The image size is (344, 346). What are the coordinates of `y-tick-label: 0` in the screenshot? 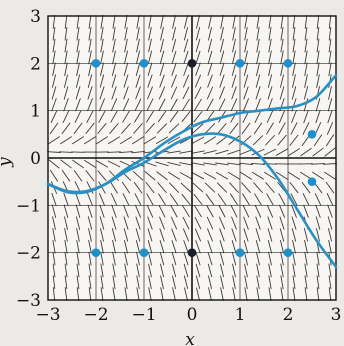 It's located at (35, 159).